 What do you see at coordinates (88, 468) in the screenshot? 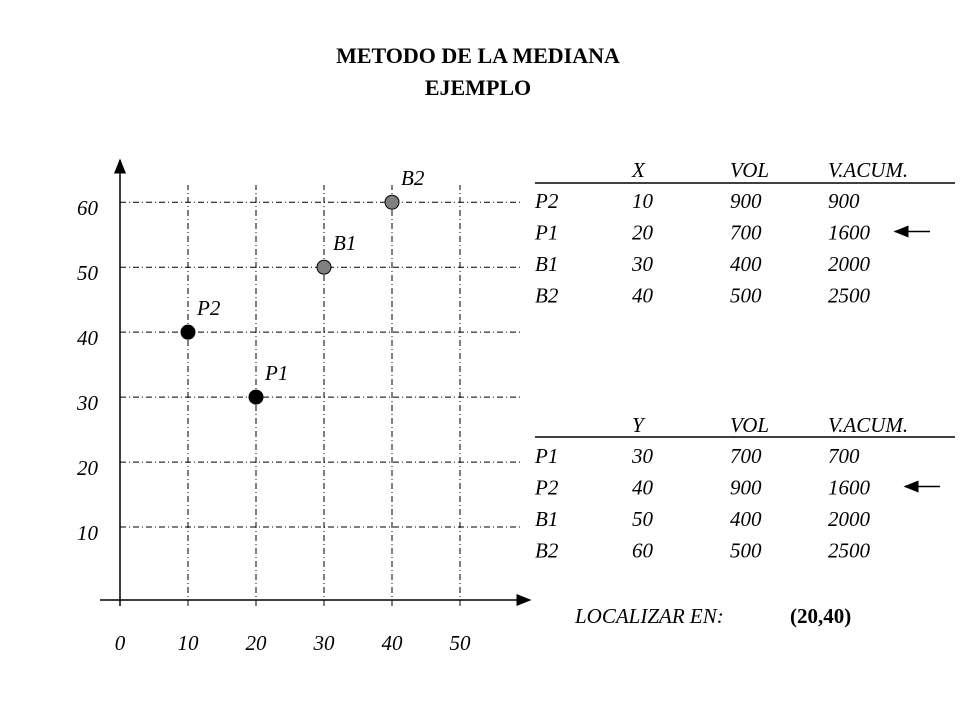
I see `y-tick-label: 20` at bounding box center [88, 468].